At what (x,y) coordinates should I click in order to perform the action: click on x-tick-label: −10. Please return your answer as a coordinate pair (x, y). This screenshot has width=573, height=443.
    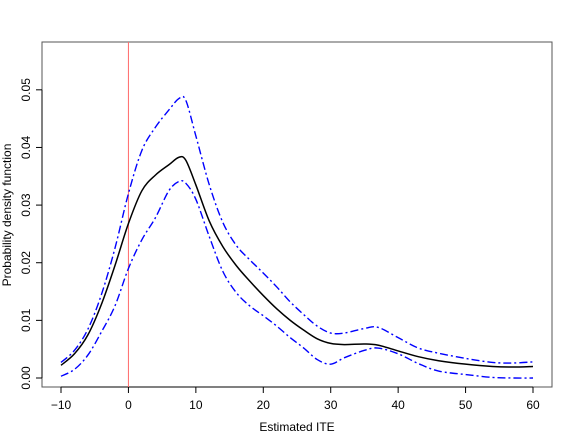
    Looking at the image, I should click on (61, 405).